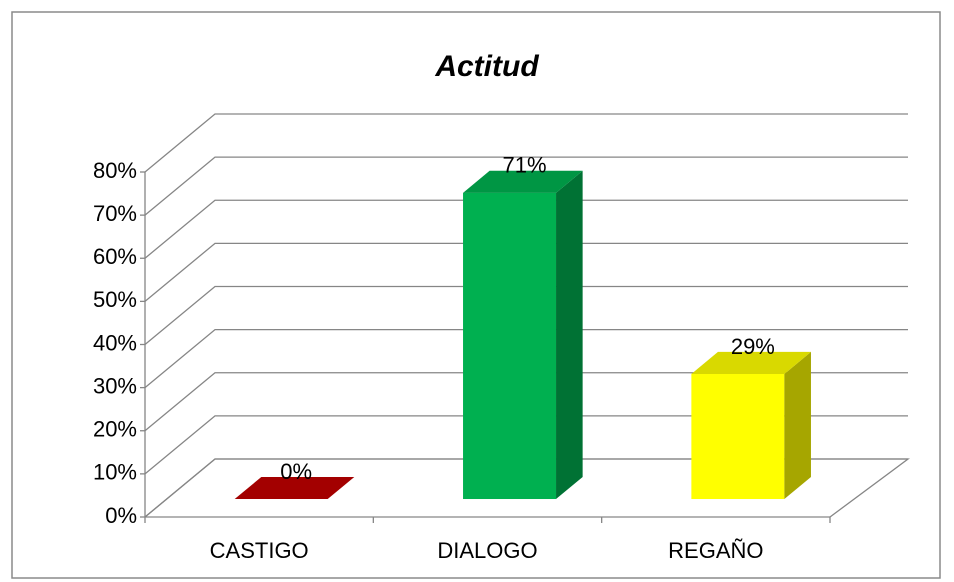 This screenshot has height=582, width=954. I want to click on x-tick-label: DIALOGO, so click(487, 550).